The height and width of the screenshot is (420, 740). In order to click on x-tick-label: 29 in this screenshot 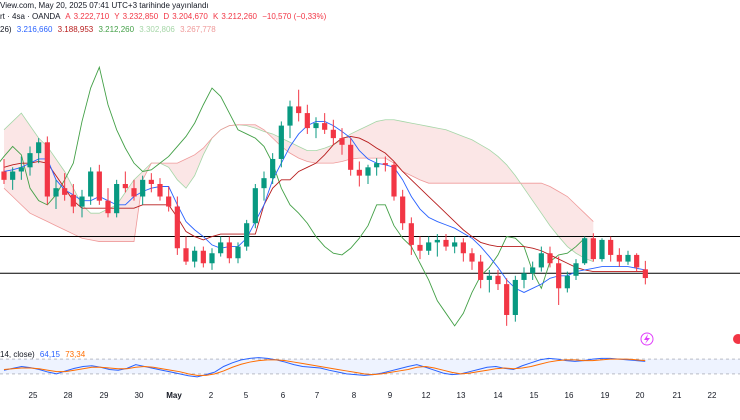, I will do `click(104, 395)`.